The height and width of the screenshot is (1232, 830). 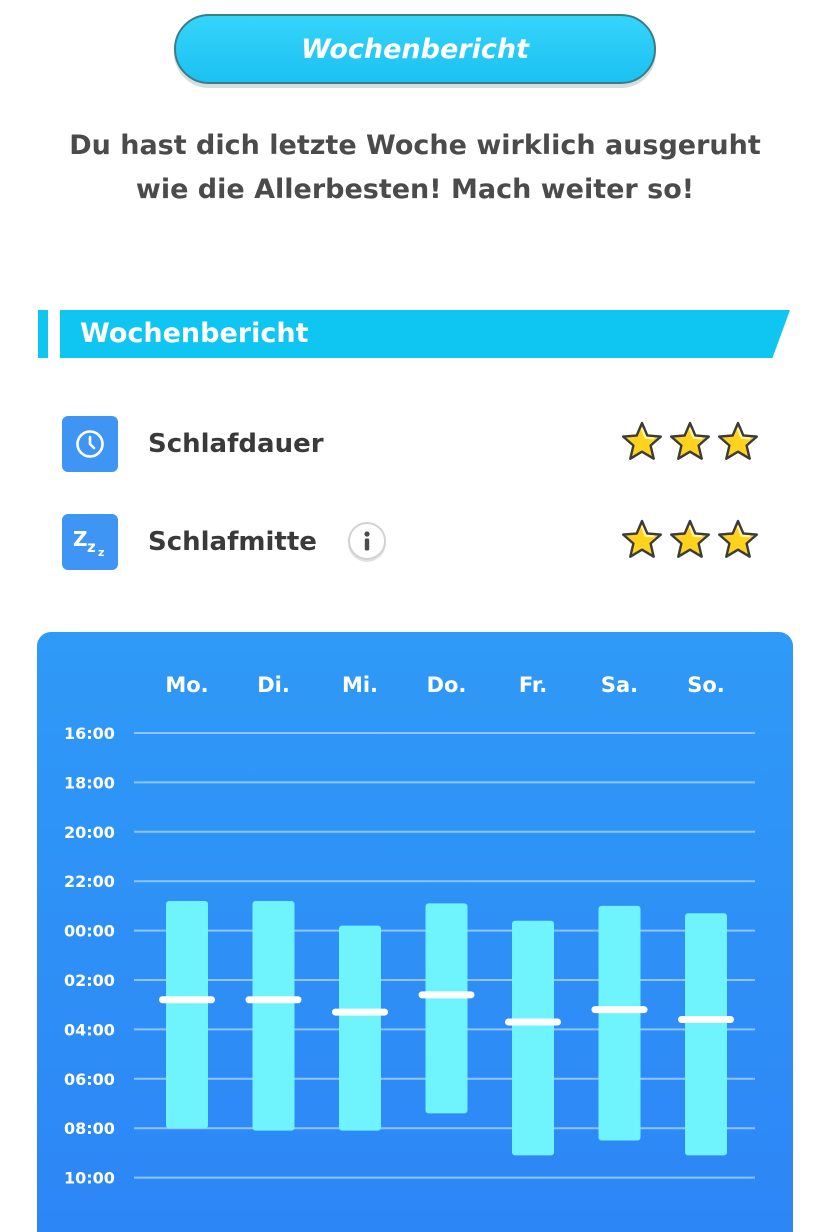 I want to click on rating-row-schlafmitte: Z z z Schlafmitte, so click(x=412, y=542).